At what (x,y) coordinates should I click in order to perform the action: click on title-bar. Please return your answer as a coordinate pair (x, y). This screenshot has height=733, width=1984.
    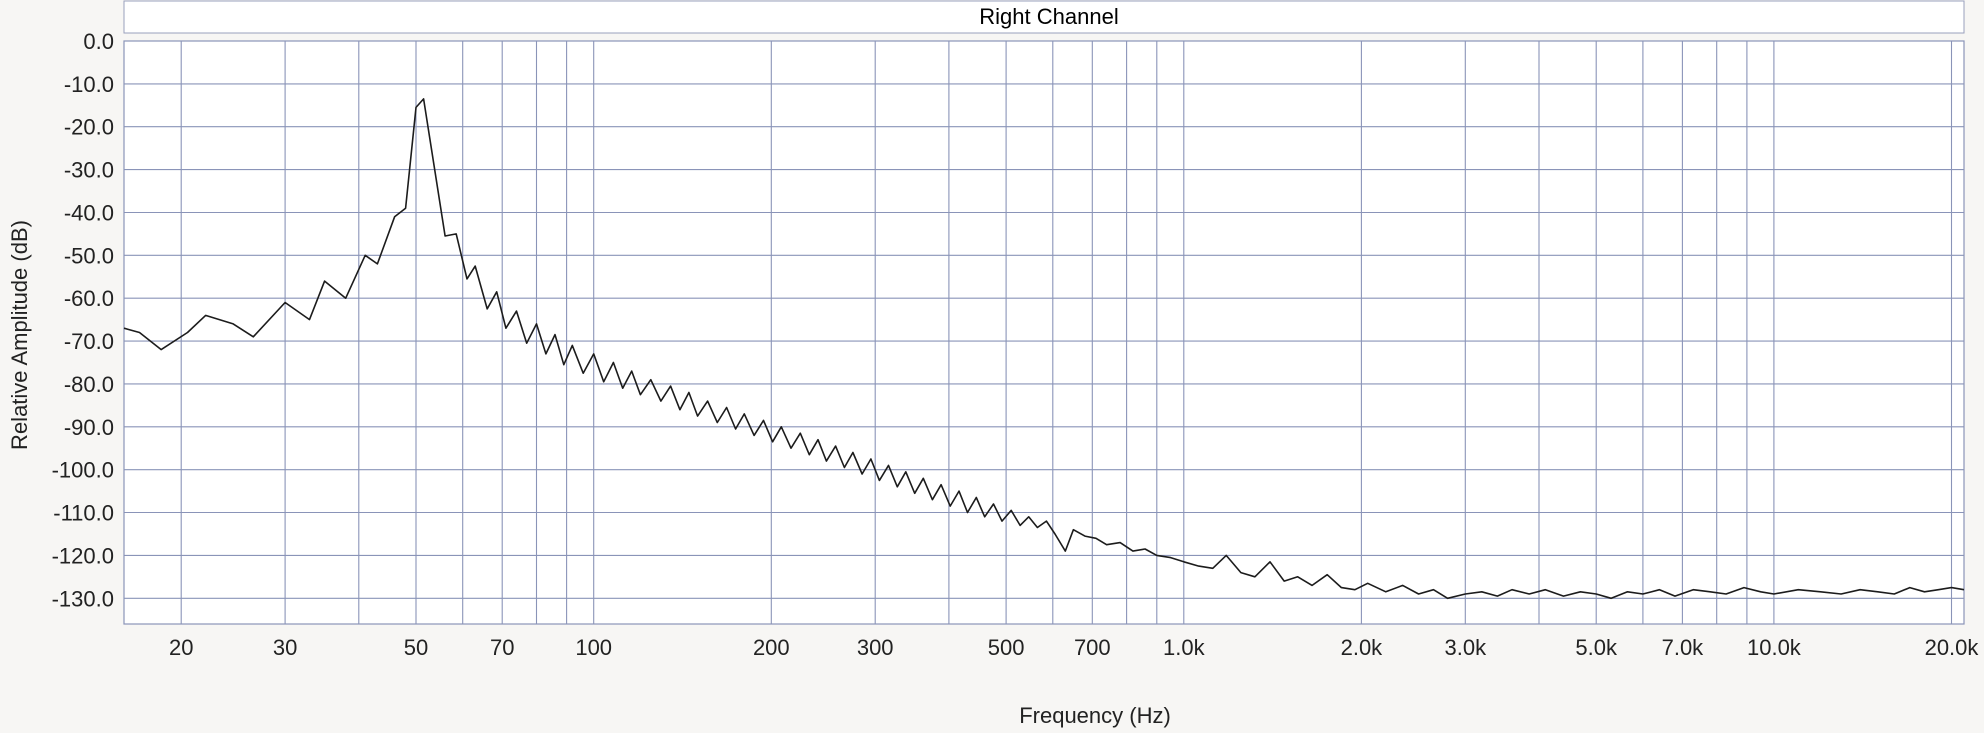
    Looking at the image, I should click on (1044, 17).